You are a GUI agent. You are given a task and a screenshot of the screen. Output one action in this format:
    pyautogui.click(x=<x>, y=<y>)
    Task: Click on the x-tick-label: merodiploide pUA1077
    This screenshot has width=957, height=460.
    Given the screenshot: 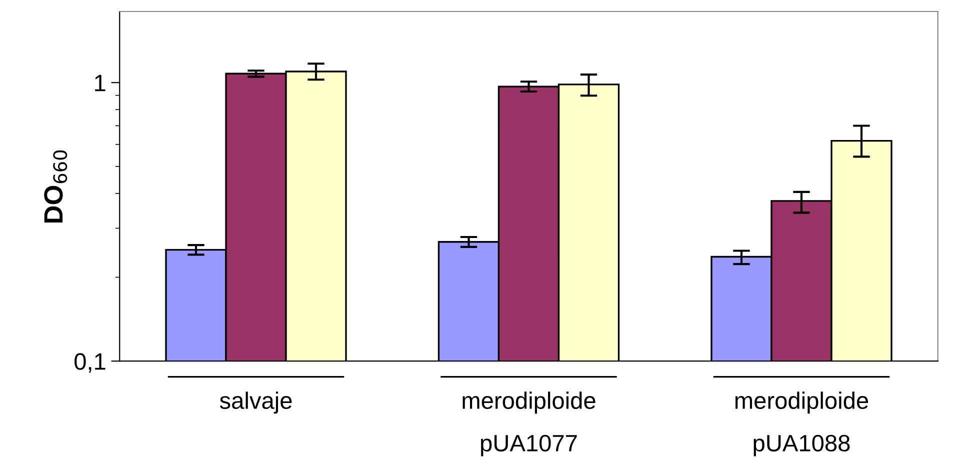 What is the action you would take?
    pyautogui.click(x=529, y=424)
    